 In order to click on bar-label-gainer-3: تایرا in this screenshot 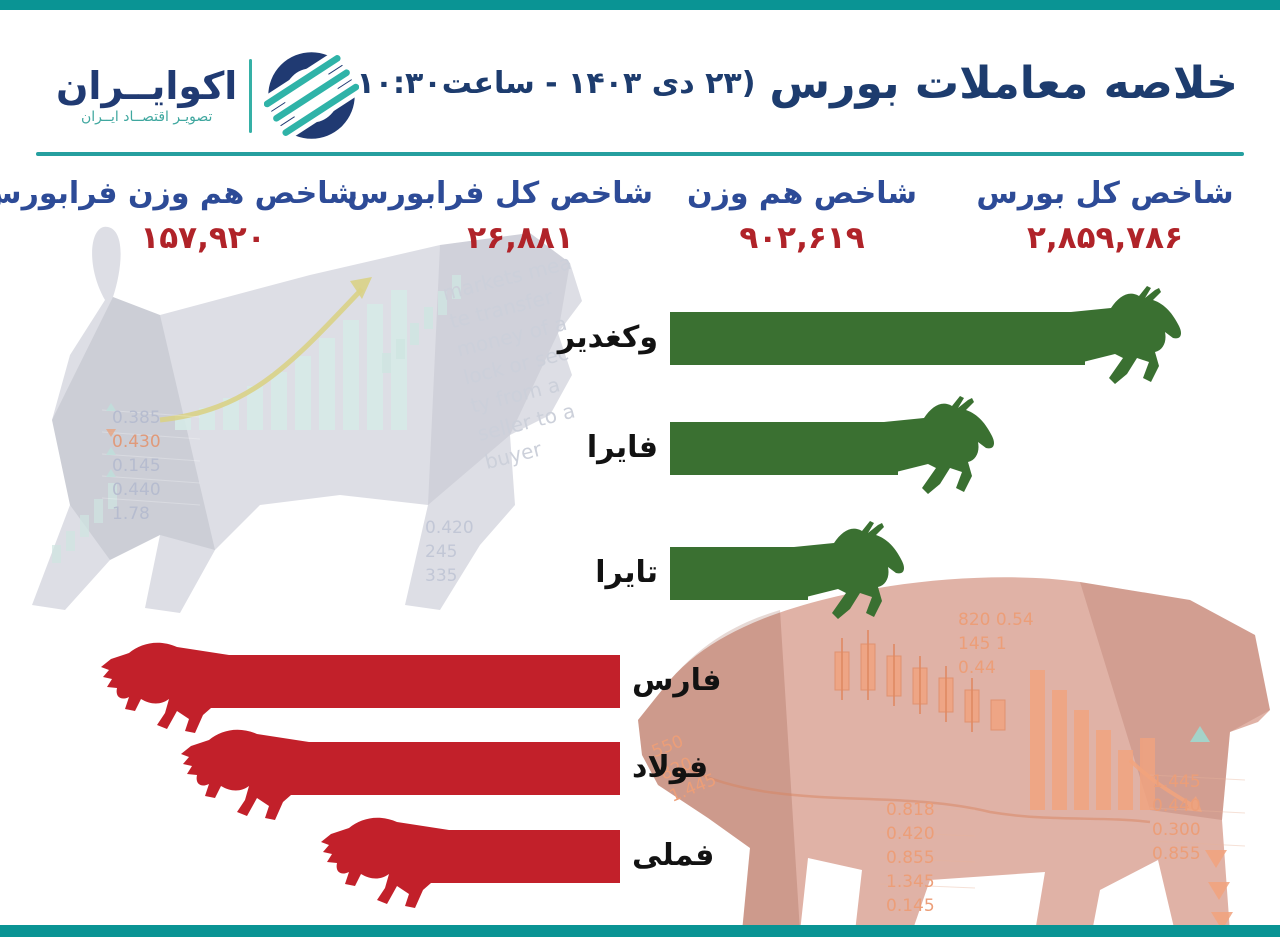, I will do `click(626, 572)`.